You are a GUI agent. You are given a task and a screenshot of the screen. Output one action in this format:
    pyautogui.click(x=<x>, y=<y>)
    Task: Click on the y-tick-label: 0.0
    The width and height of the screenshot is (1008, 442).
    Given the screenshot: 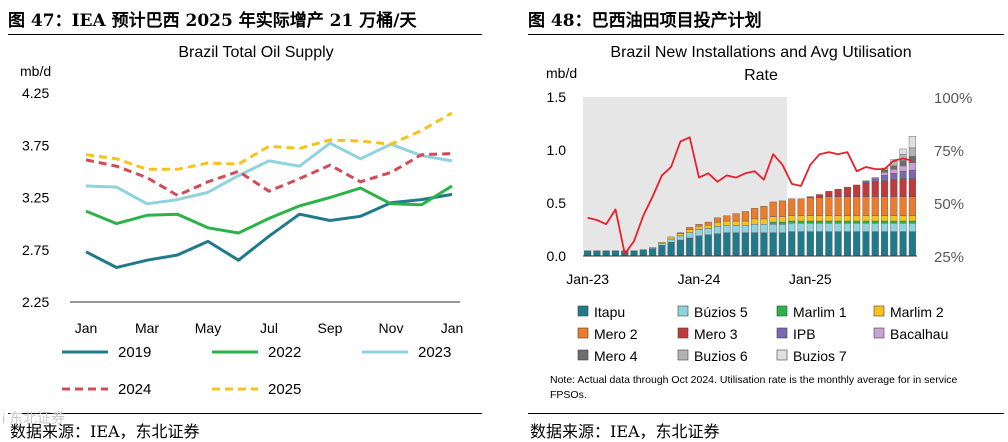 What is the action you would take?
    pyautogui.click(x=557, y=256)
    